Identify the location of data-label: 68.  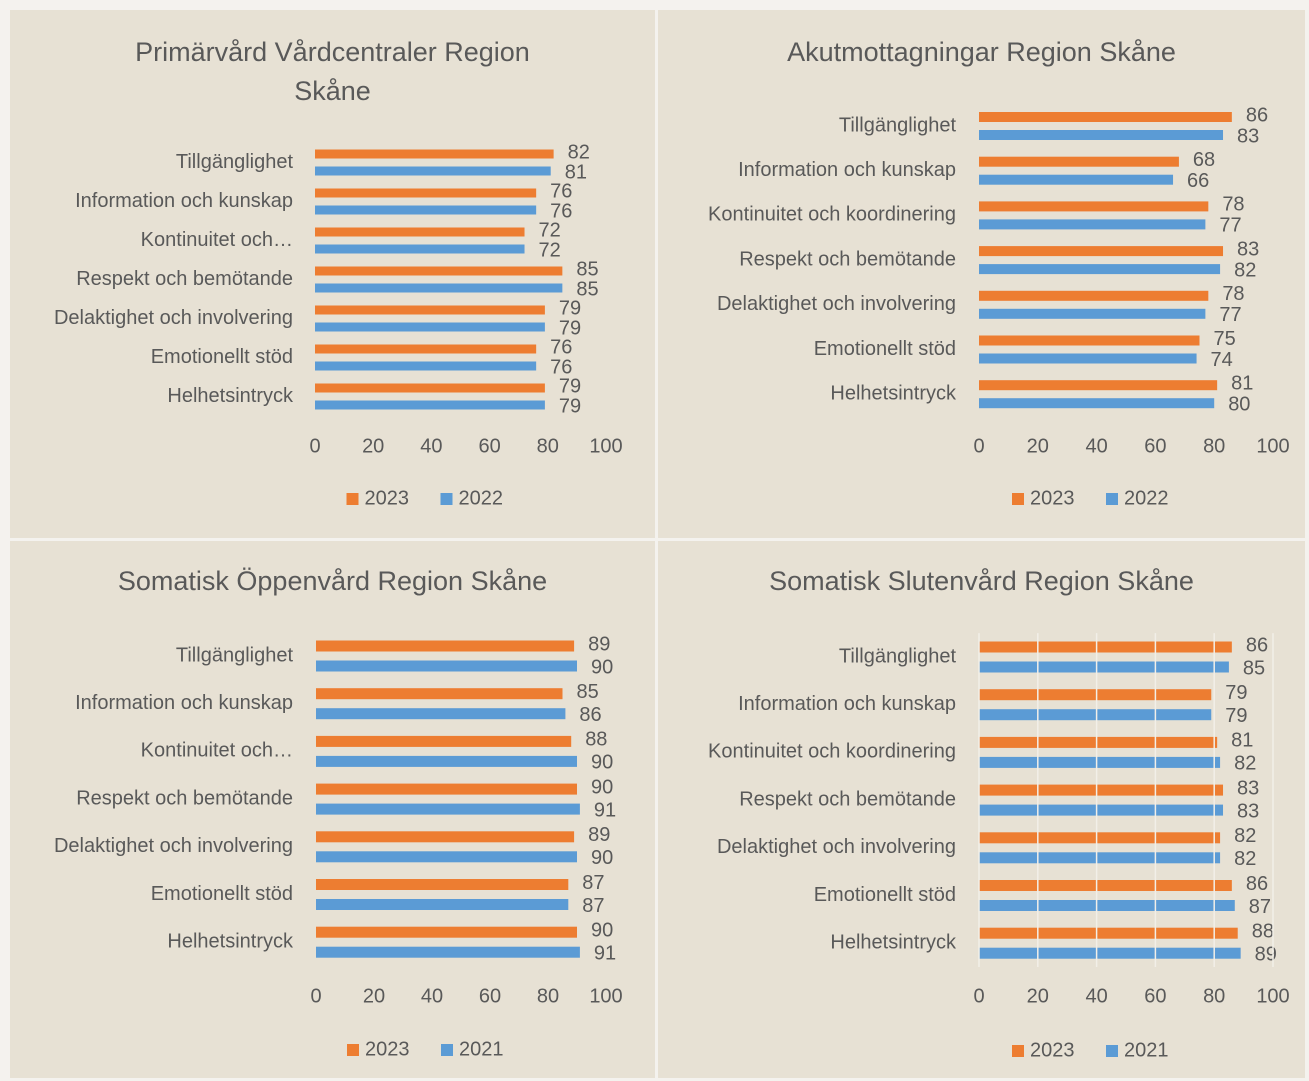
(1204, 160).